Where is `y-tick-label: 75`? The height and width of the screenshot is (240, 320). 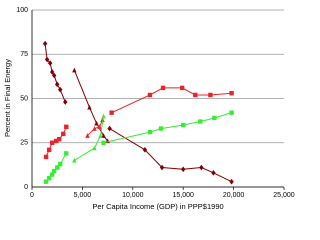 y-tick-label: 75 is located at coordinates (24, 54).